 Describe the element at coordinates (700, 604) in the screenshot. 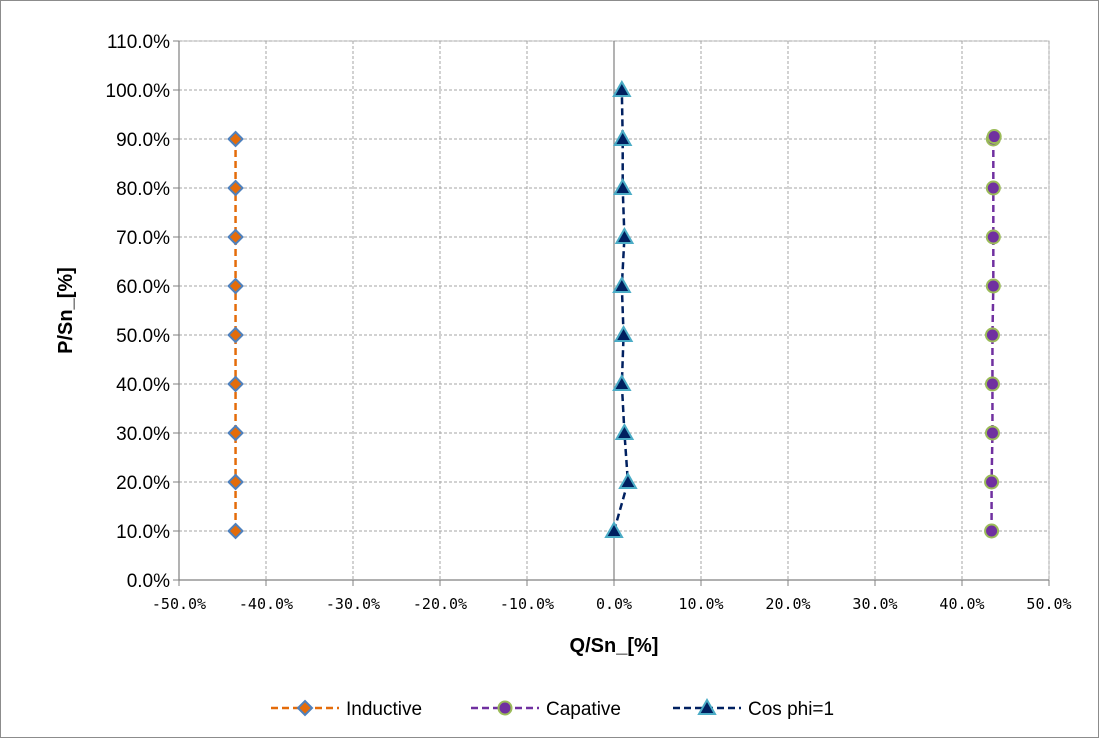

I see `x-tick-label: 10.0%` at that location.